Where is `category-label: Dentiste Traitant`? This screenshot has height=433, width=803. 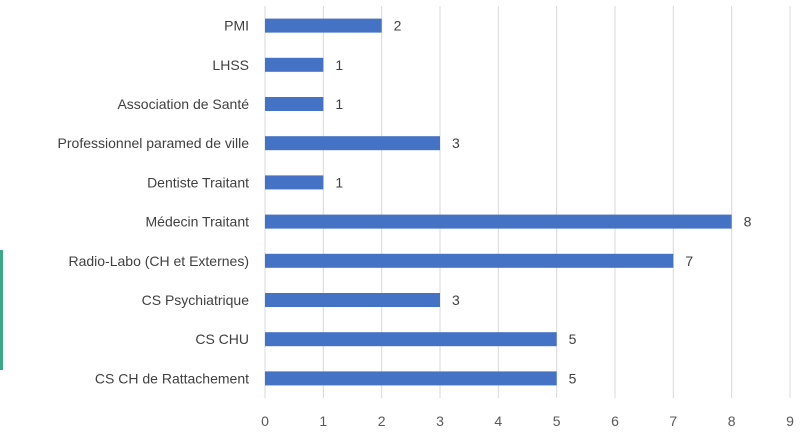 category-label: Dentiste Traitant is located at coordinates (198, 182).